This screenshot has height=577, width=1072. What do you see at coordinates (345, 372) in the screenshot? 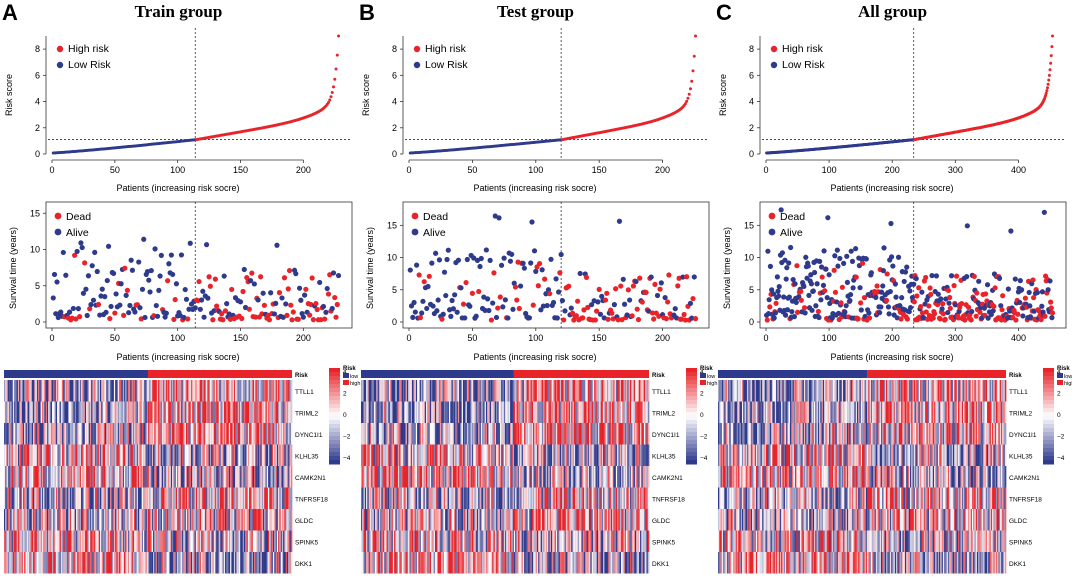
I see `color-scale-label: 4` at bounding box center [345, 372].